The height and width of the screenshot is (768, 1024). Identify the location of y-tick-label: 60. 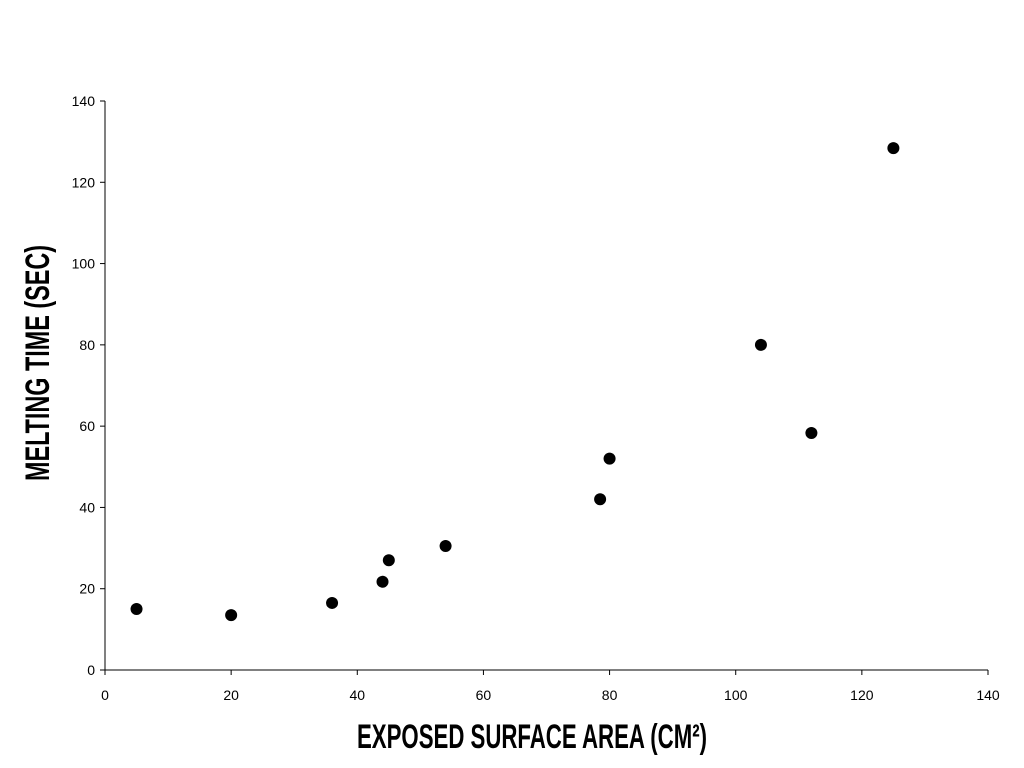
(87, 426).